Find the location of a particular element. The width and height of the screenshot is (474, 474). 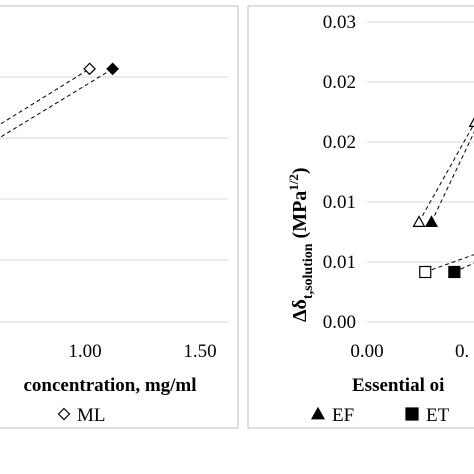

left-series-layer is located at coordinates (59, 100).